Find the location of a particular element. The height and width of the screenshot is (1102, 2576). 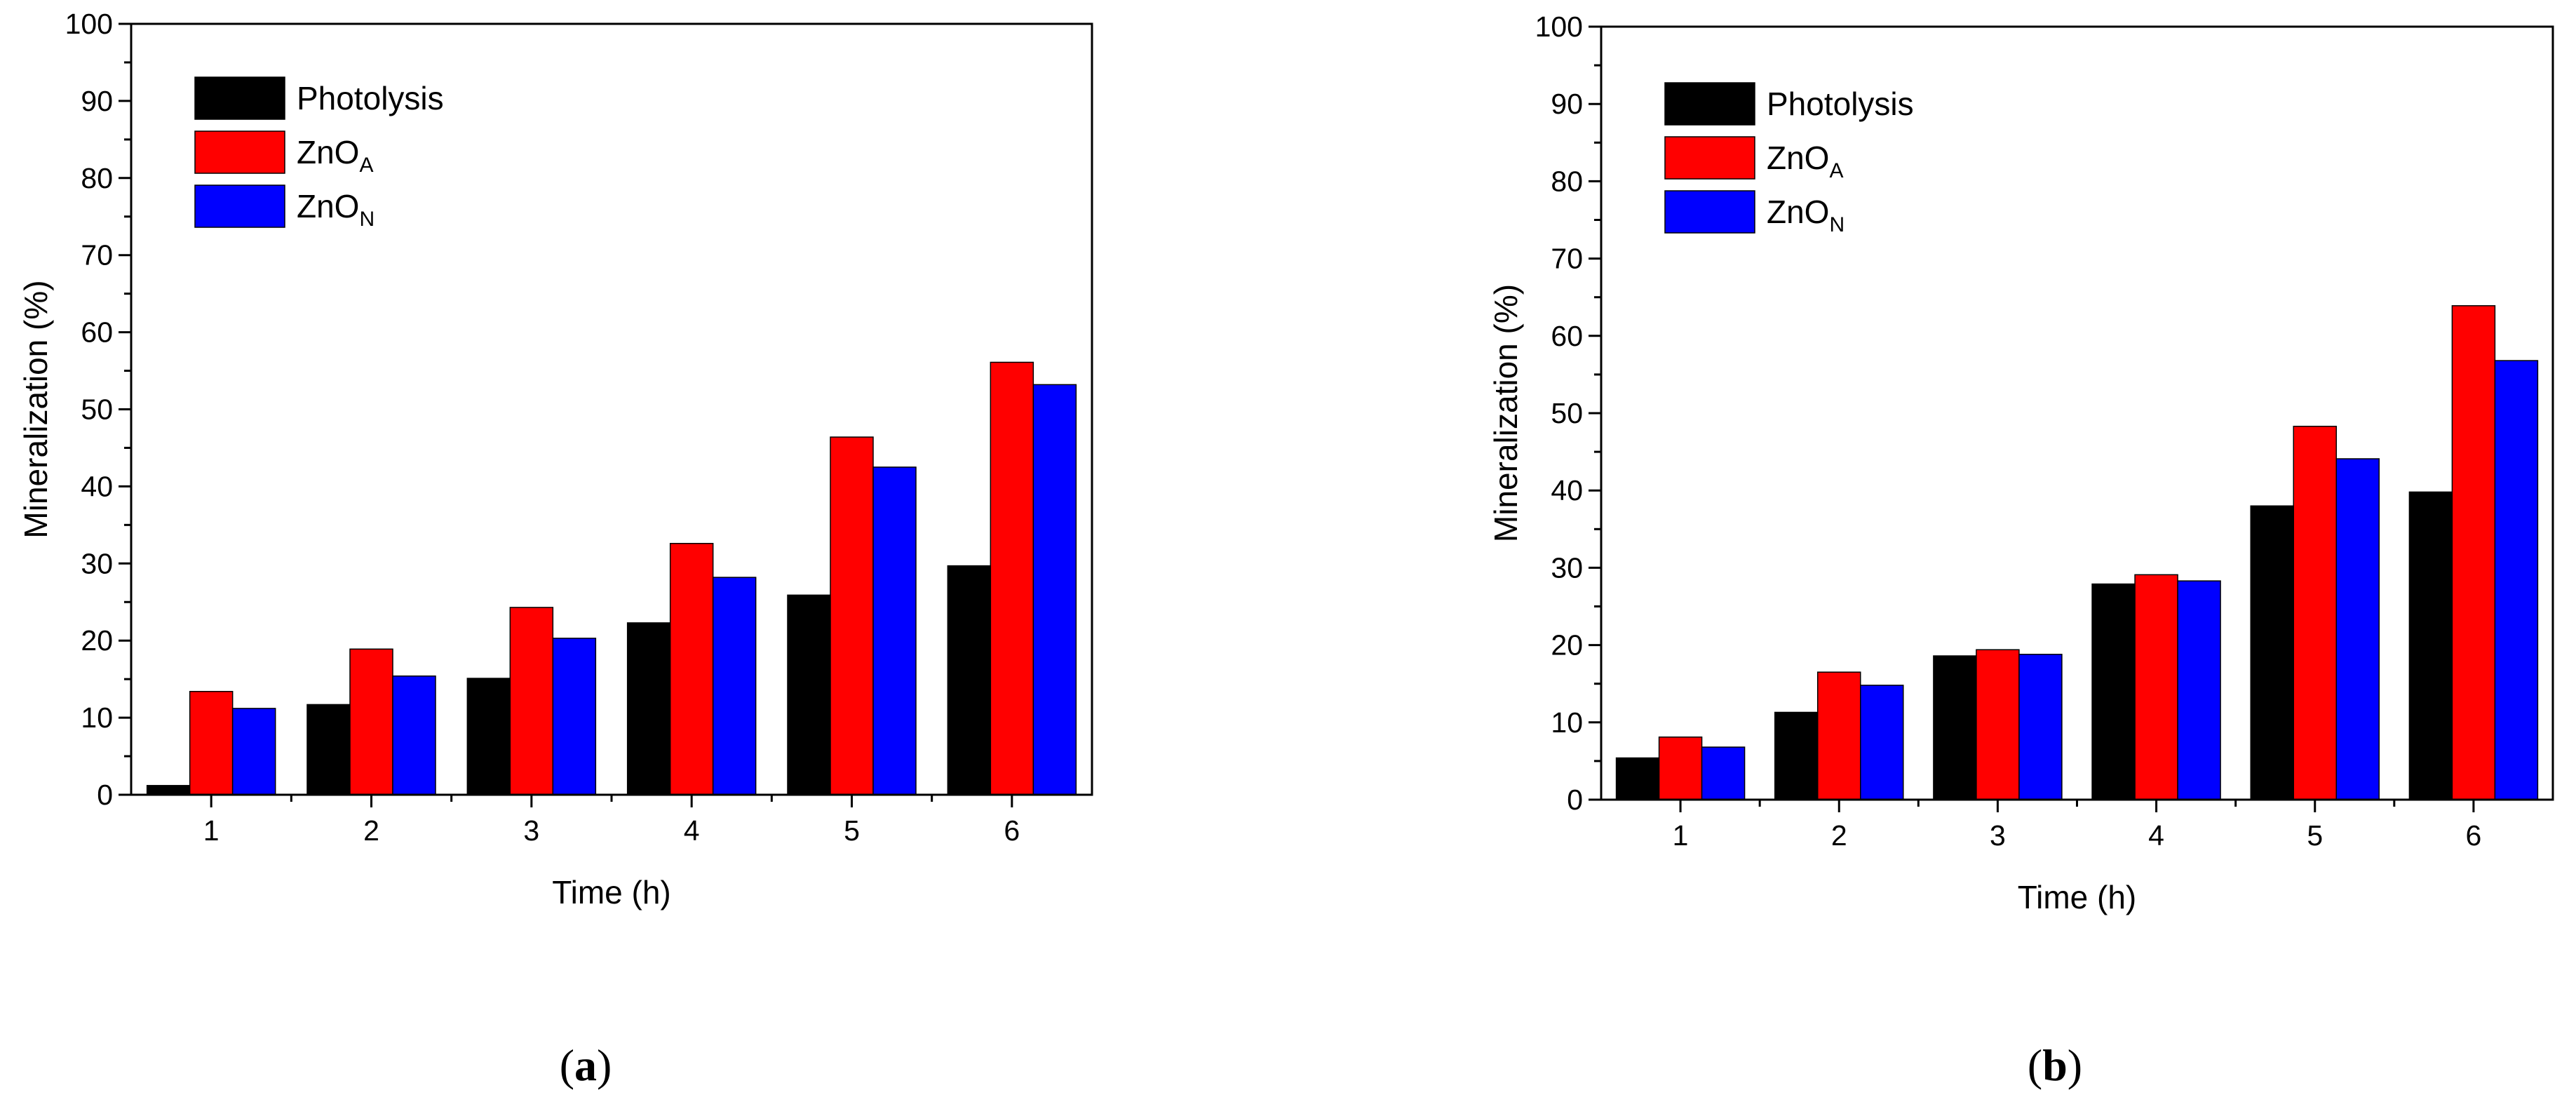

panel-caption-b: (b) is located at coordinates (2055, 1065).